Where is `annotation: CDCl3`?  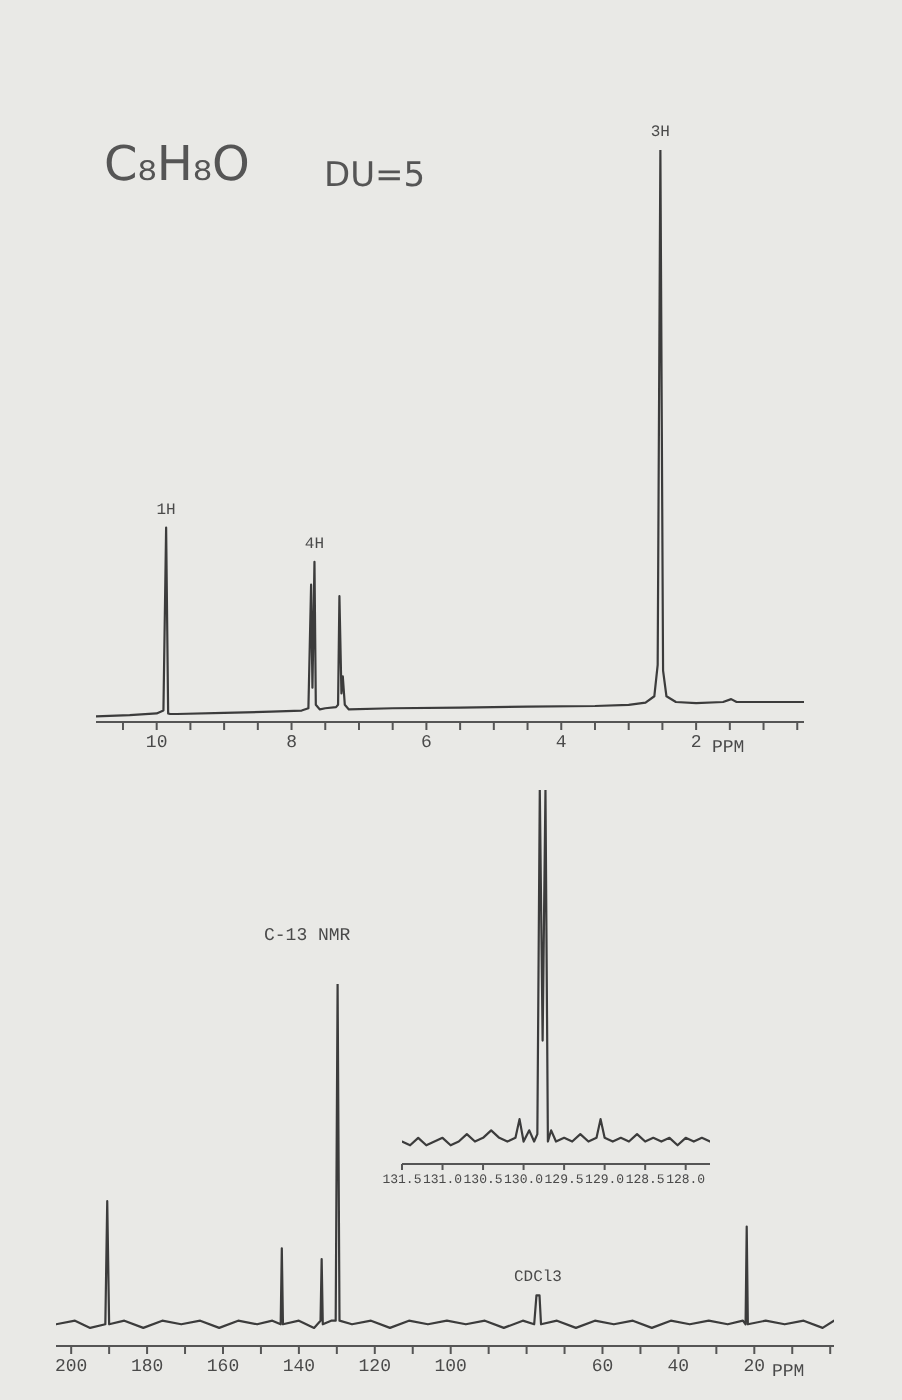
annotation: CDCl3 is located at coordinates (538, 1278).